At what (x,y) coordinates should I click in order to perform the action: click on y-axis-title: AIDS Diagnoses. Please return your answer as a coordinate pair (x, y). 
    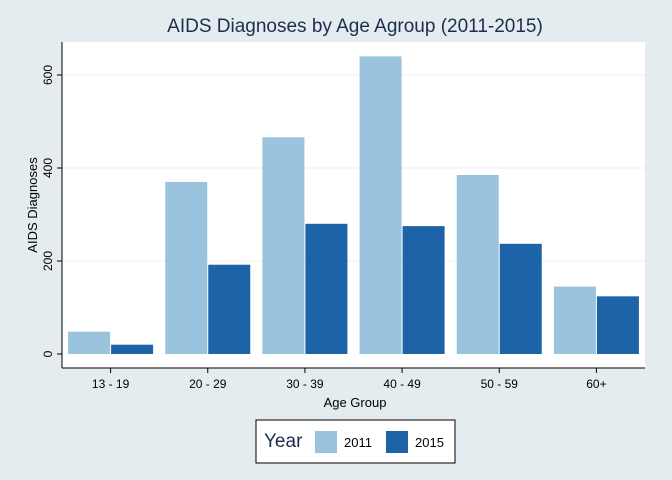
    Looking at the image, I should click on (32, 205).